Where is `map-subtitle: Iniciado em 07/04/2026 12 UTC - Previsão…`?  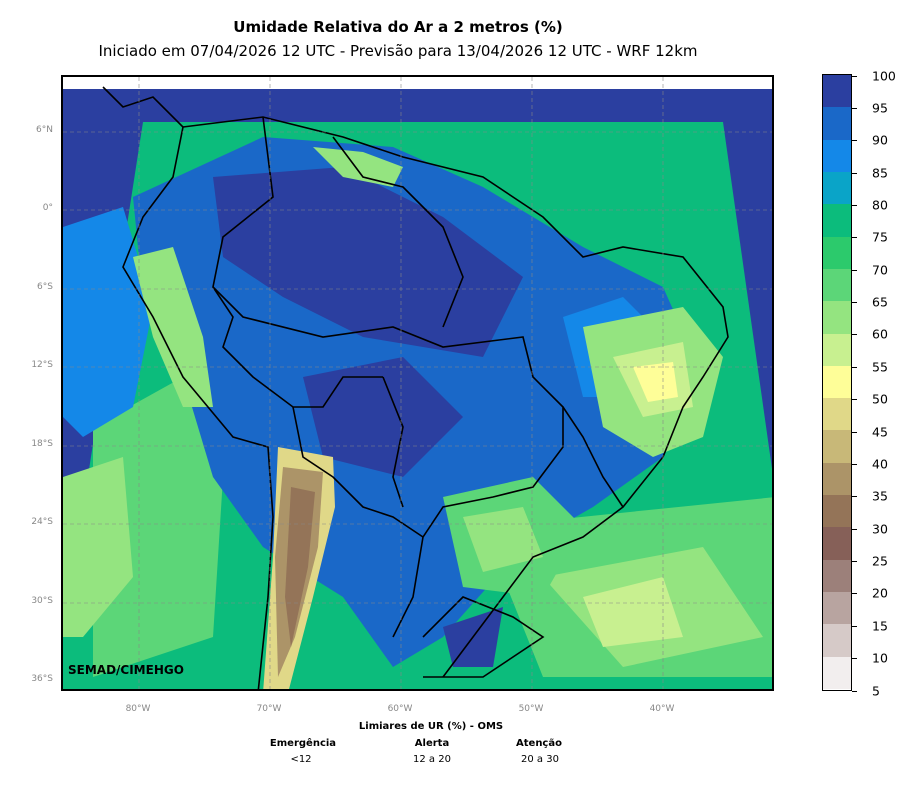
map-subtitle: Iniciado em 07/04/2026 12 UTC - Previsão… is located at coordinates (398, 51).